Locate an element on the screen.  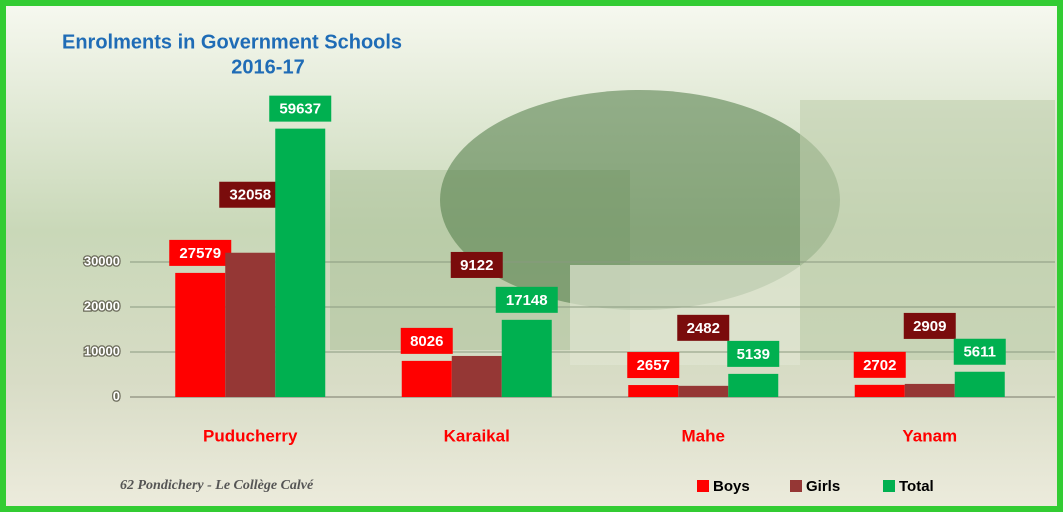
y-tick-label: 10000 is located at coordinates (102, 350).